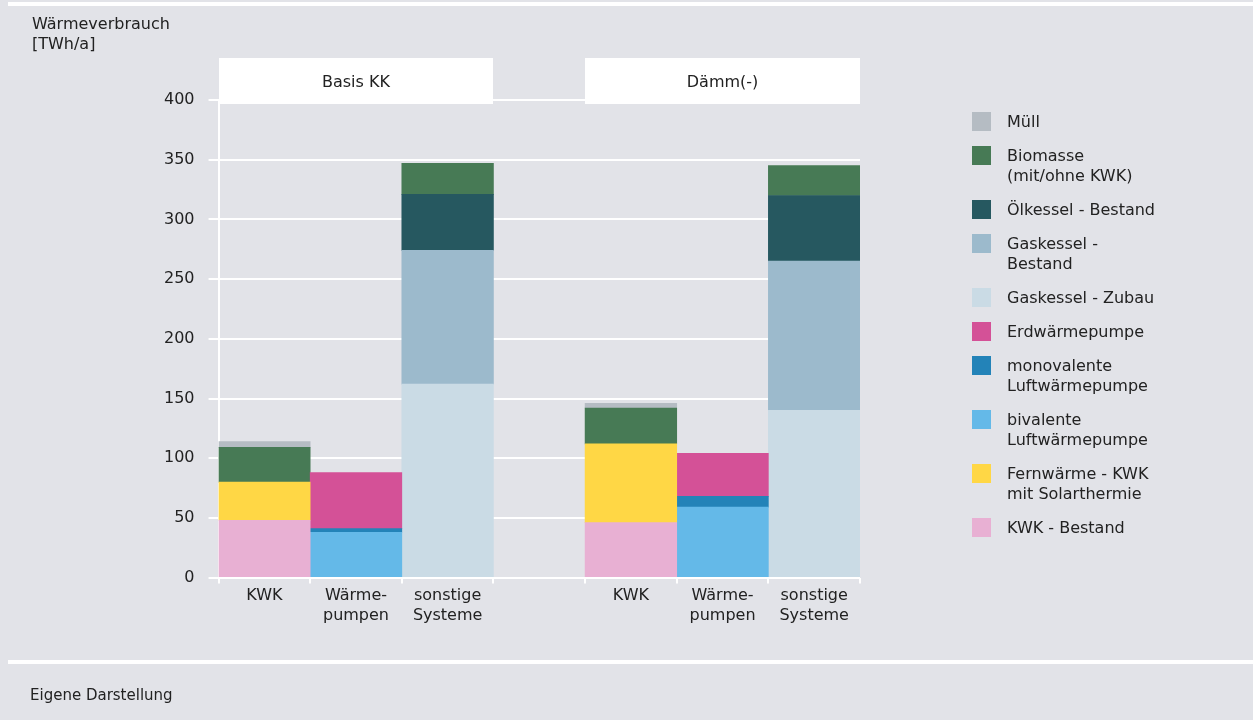 Image resolution: width=1253 pixels, height=720 pixels. I want to click on legend-label: Fernwärme - KWK mit Solarthermie, so click(1078, 484).